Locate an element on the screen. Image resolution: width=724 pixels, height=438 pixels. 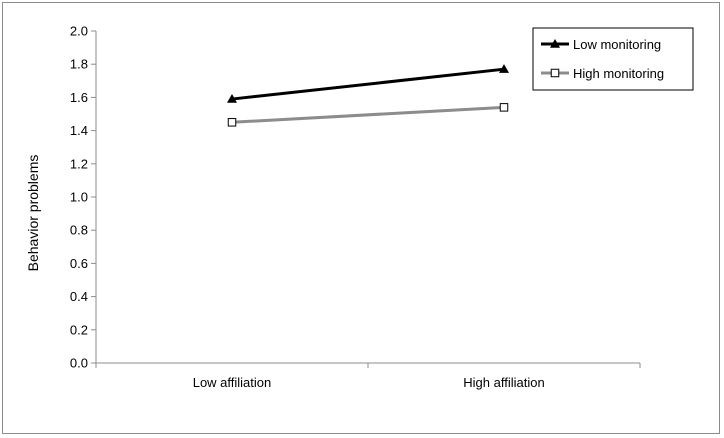
legend-item: High monitoring is located at coordinates (602, 73).